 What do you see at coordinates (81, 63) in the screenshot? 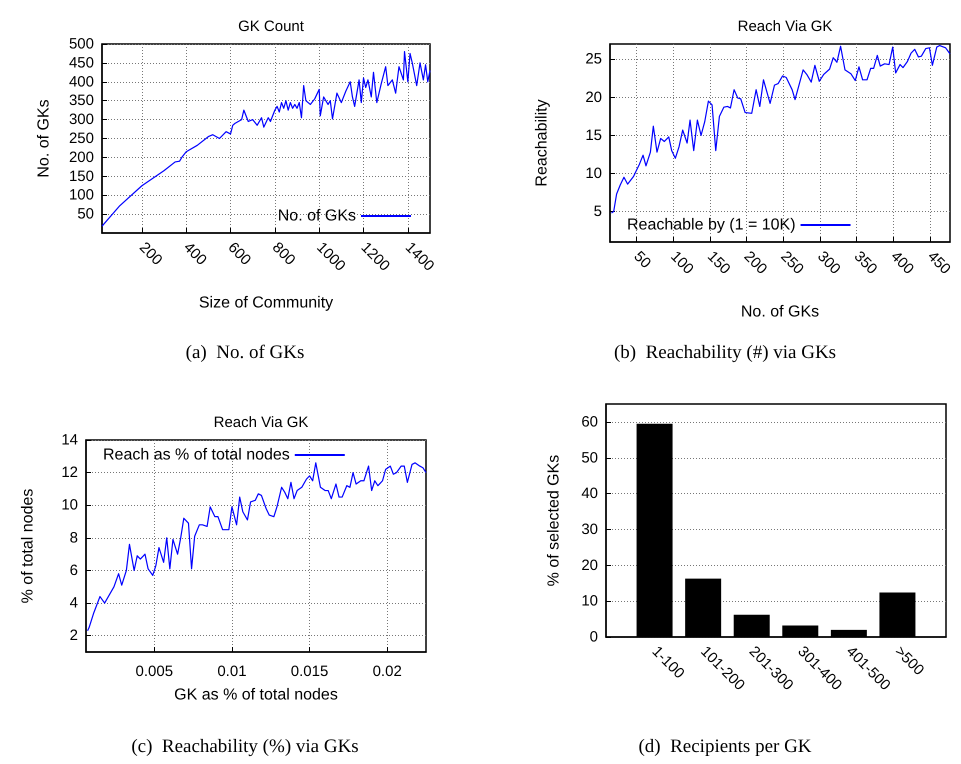
I see `y-tick-label: 450` at bounding box center [81, 63].